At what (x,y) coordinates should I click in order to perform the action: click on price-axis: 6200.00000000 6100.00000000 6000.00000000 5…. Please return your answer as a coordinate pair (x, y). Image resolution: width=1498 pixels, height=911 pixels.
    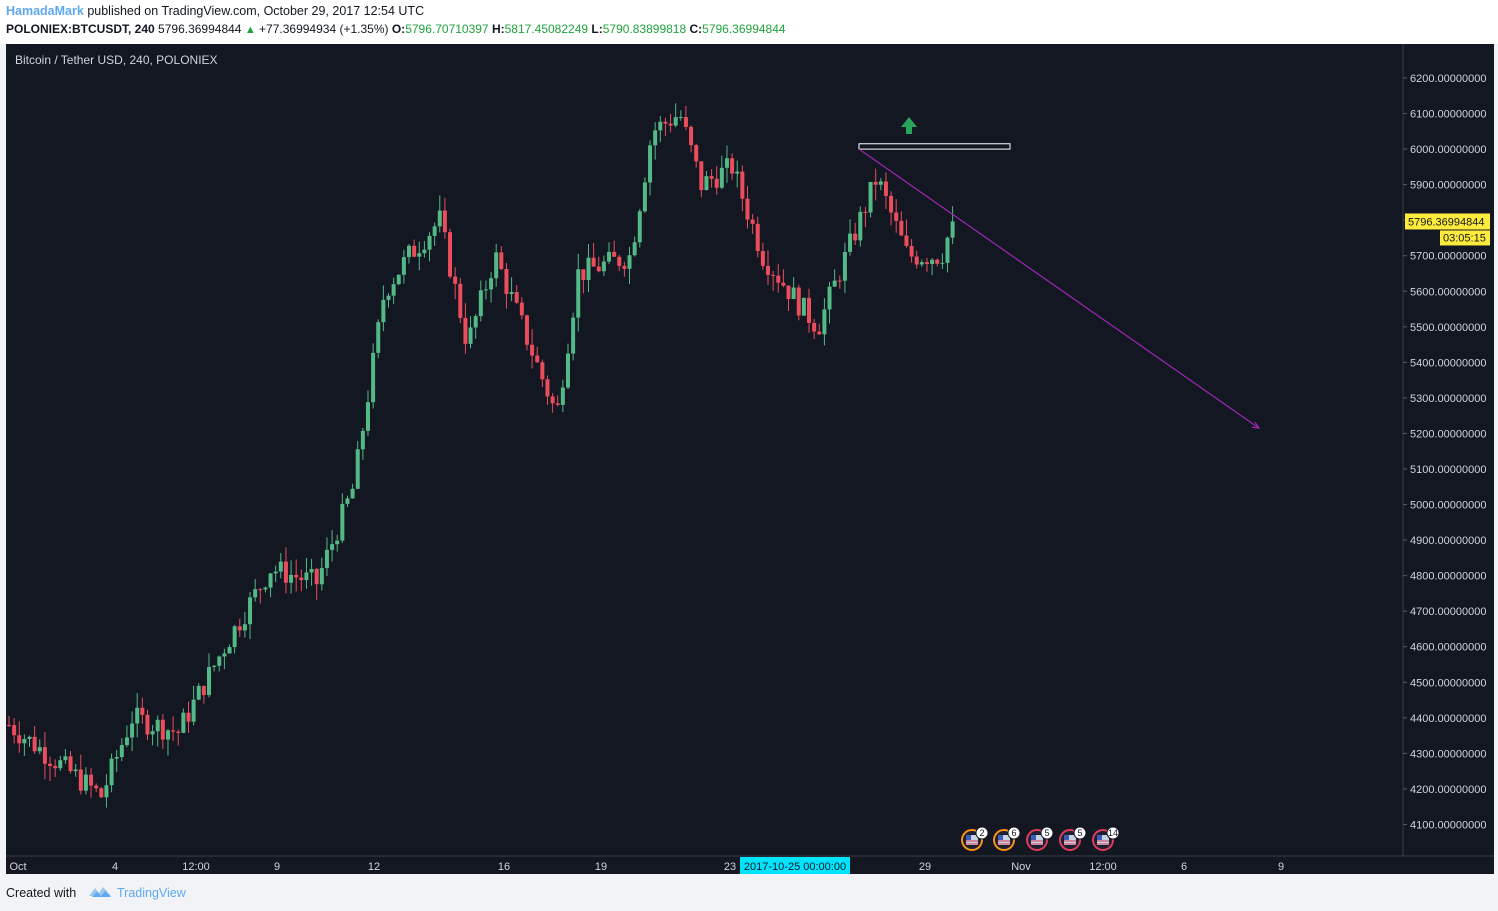
    Looking at the image, I should click on (1446, 452).